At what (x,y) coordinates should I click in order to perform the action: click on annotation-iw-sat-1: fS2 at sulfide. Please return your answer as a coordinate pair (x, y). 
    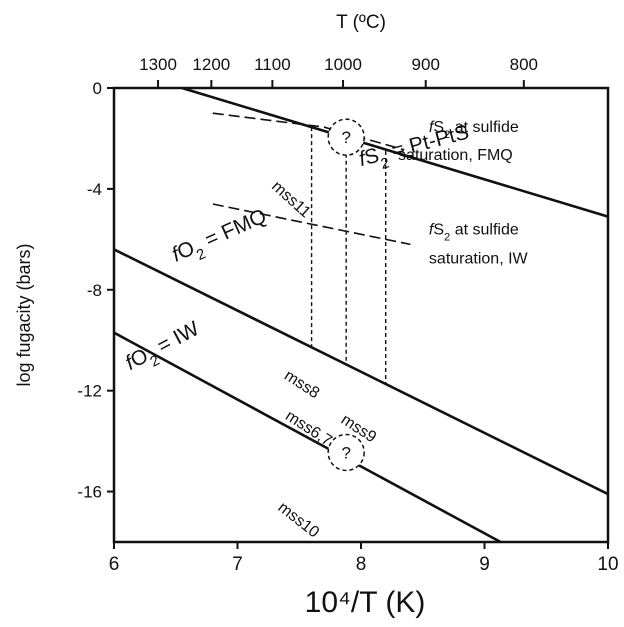
    Looking at the image, I should click on (474, 232).